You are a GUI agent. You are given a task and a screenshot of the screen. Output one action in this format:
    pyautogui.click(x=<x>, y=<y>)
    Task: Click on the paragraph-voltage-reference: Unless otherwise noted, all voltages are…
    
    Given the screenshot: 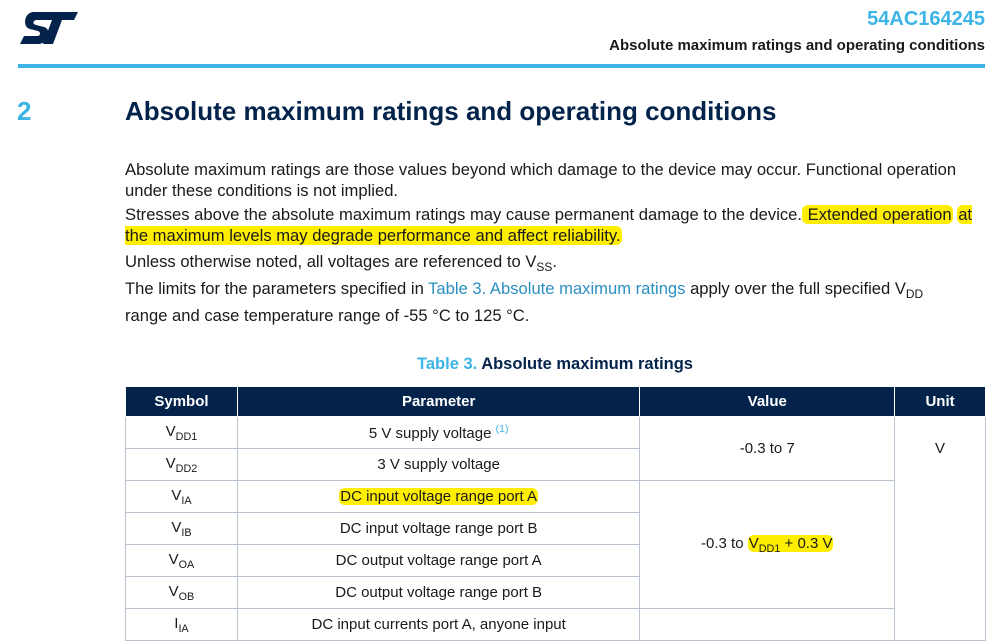 What is the action you would take?
    pyautogui.click(x=556, y=264)
    